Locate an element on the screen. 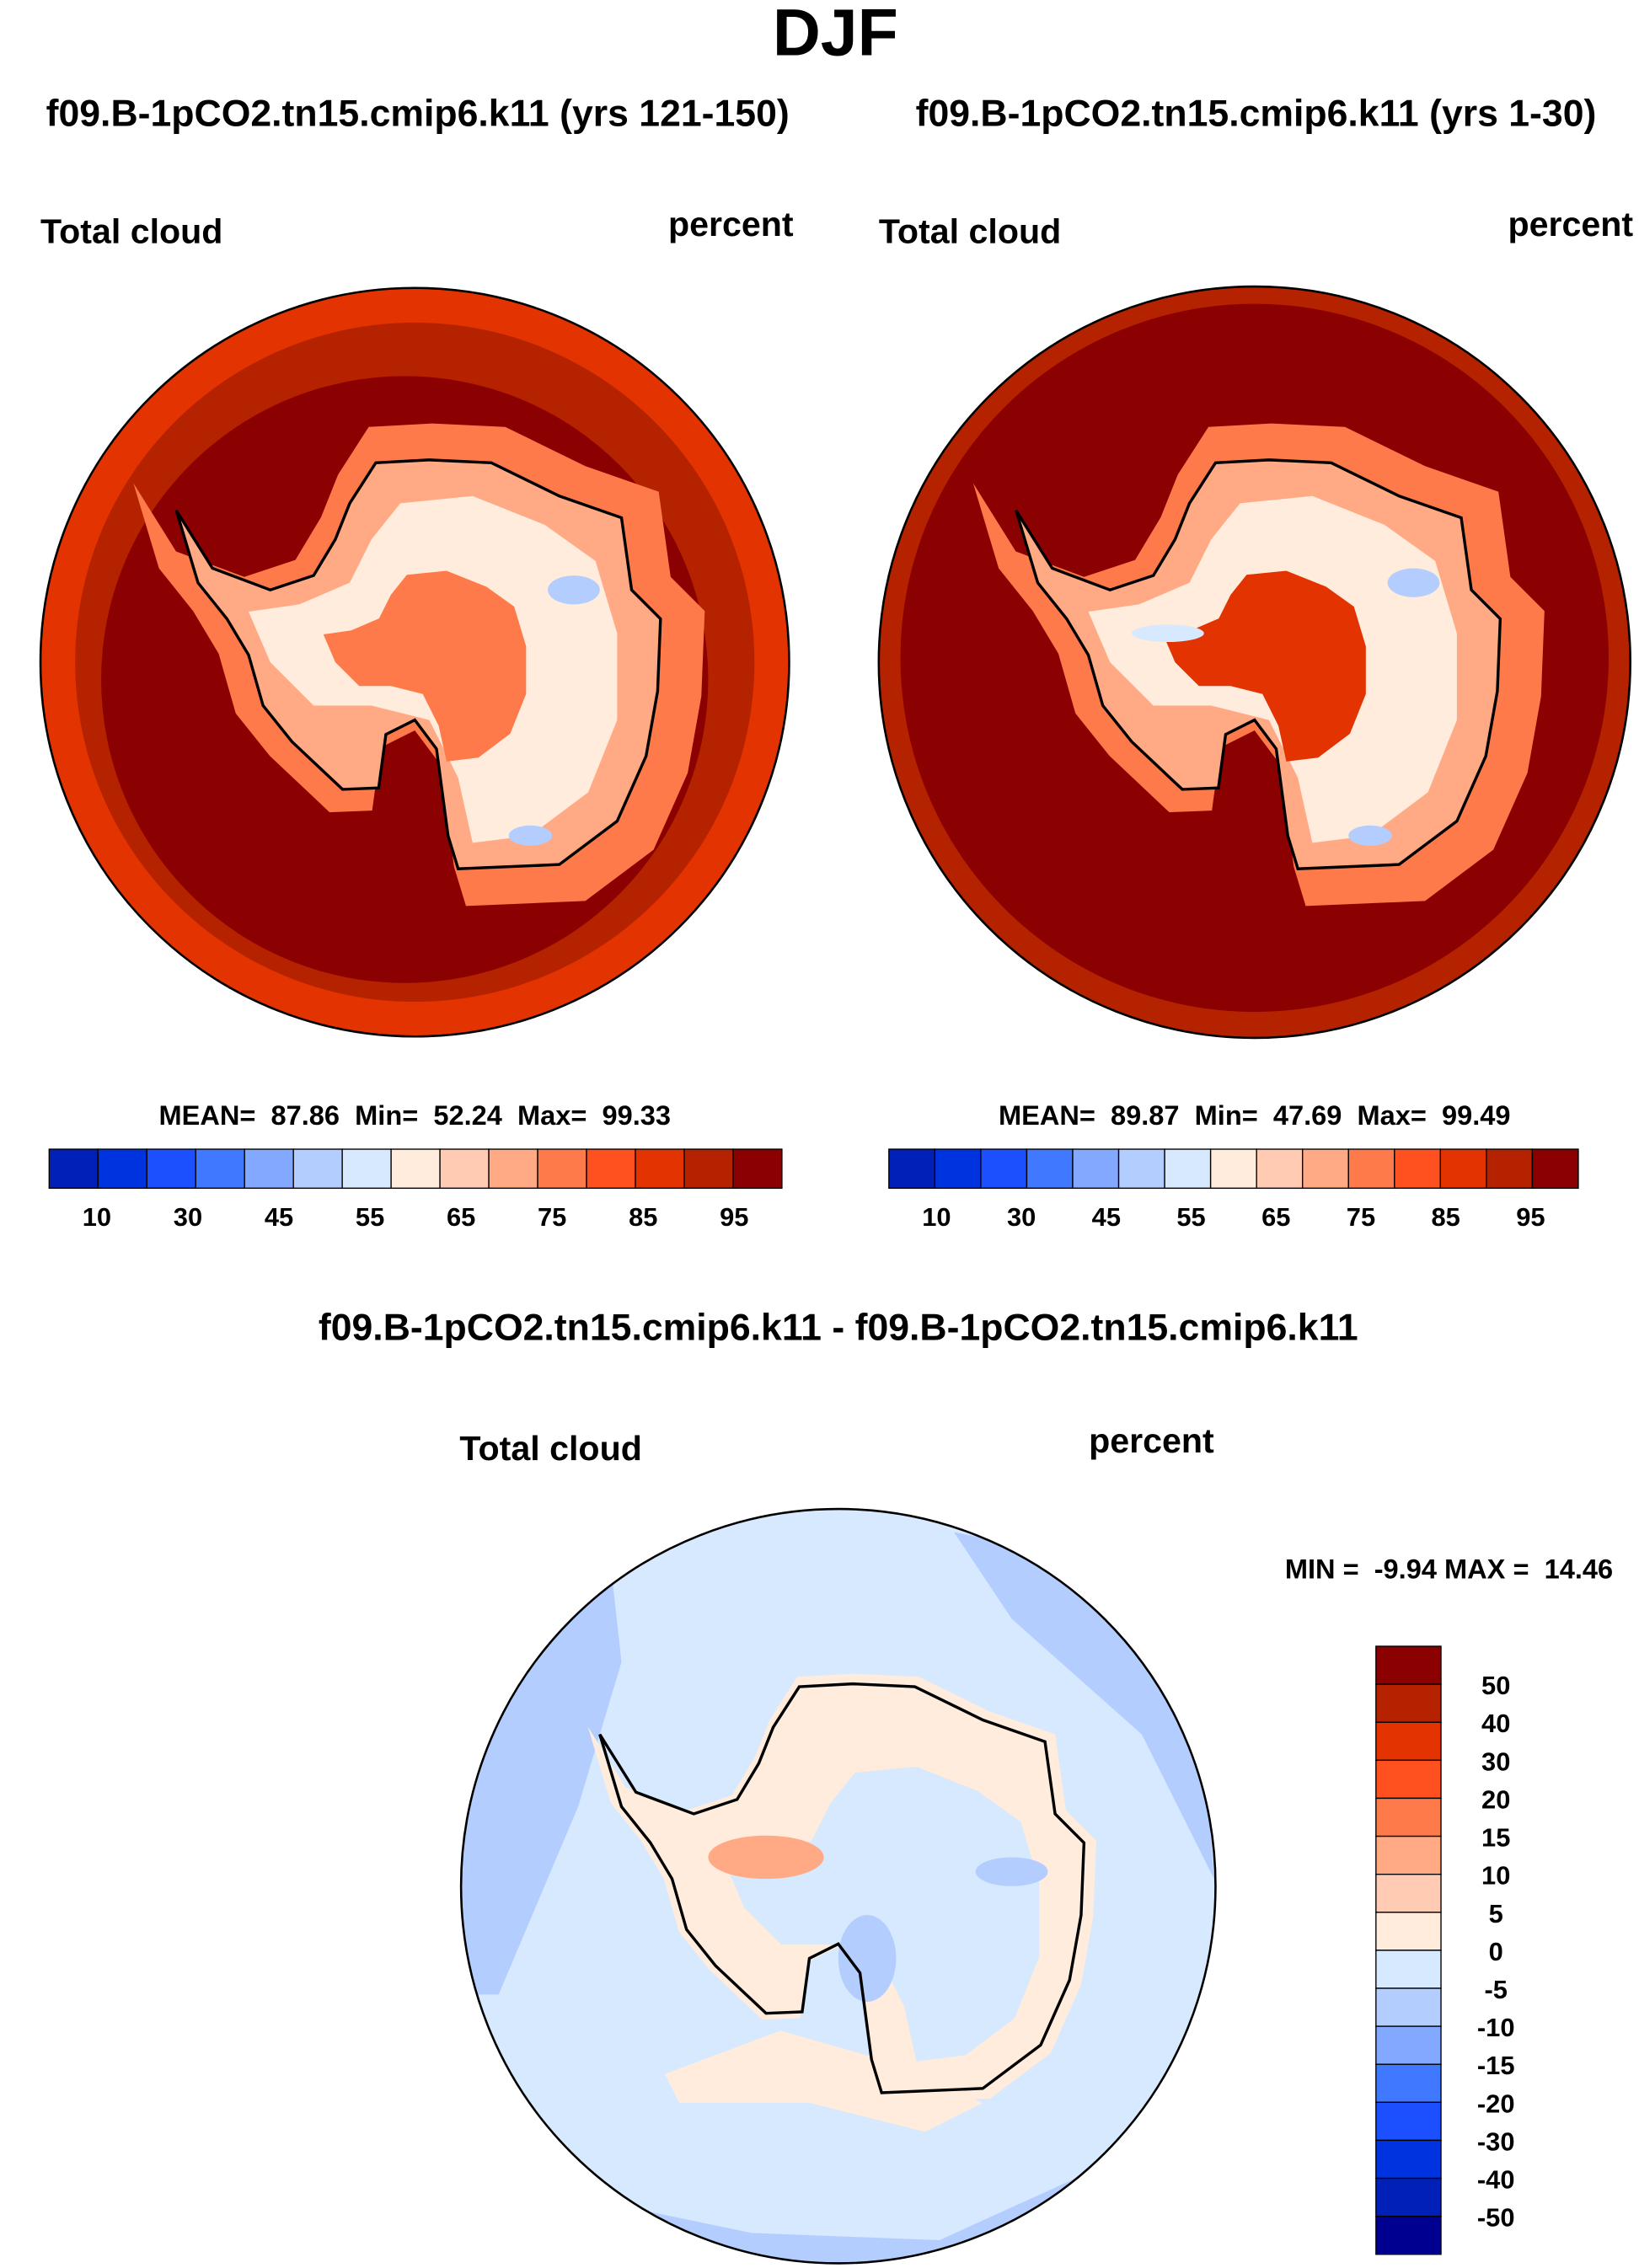  colorbar-label: 50 is located at coordinates (1495, 1686).